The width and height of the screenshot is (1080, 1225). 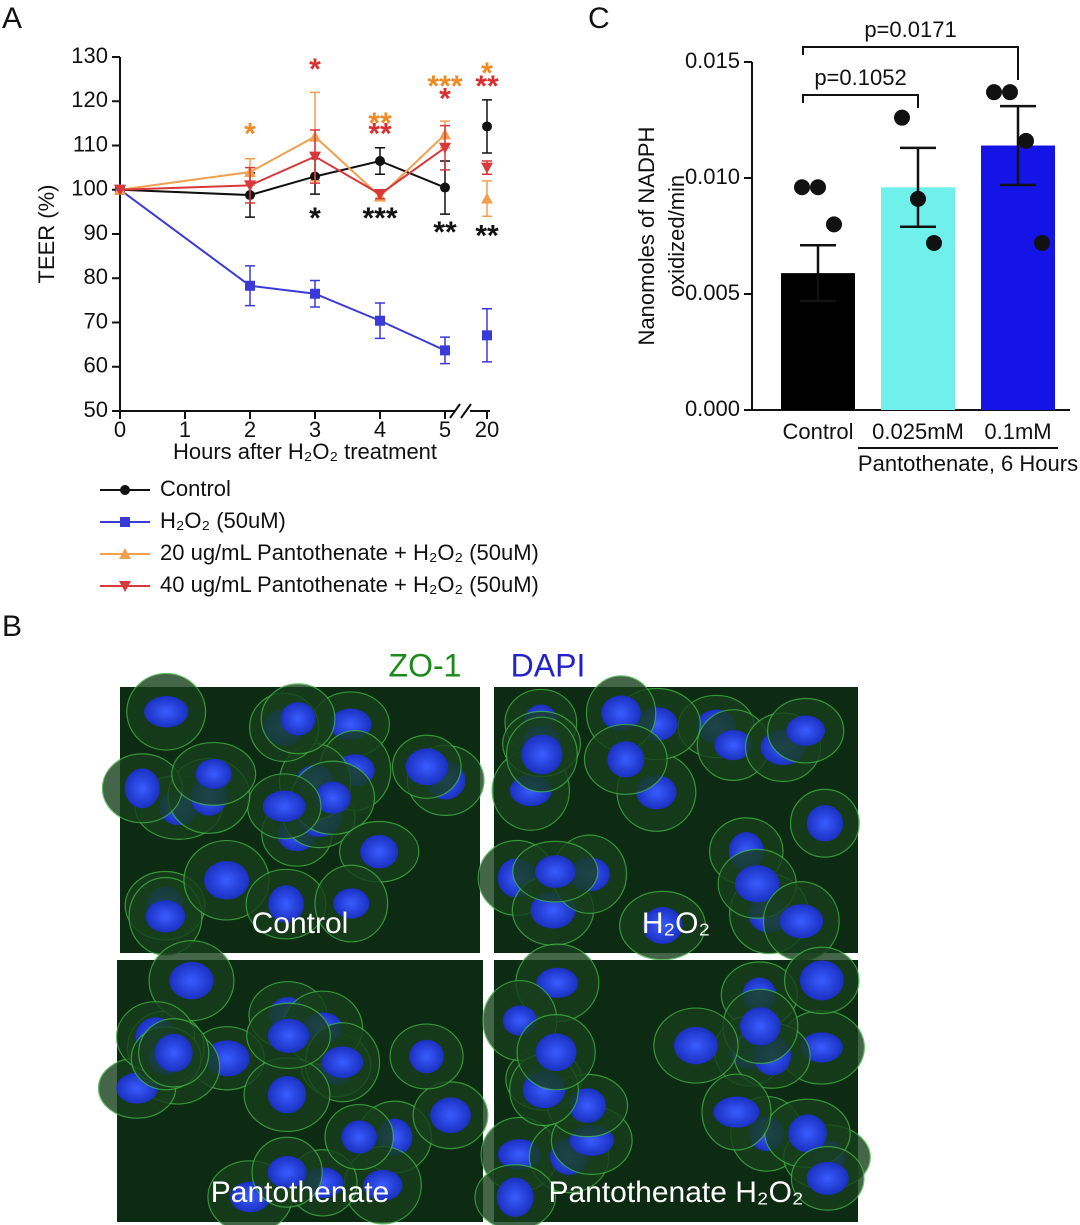 I want to click on micrograph, so click(x=293, y=1082).